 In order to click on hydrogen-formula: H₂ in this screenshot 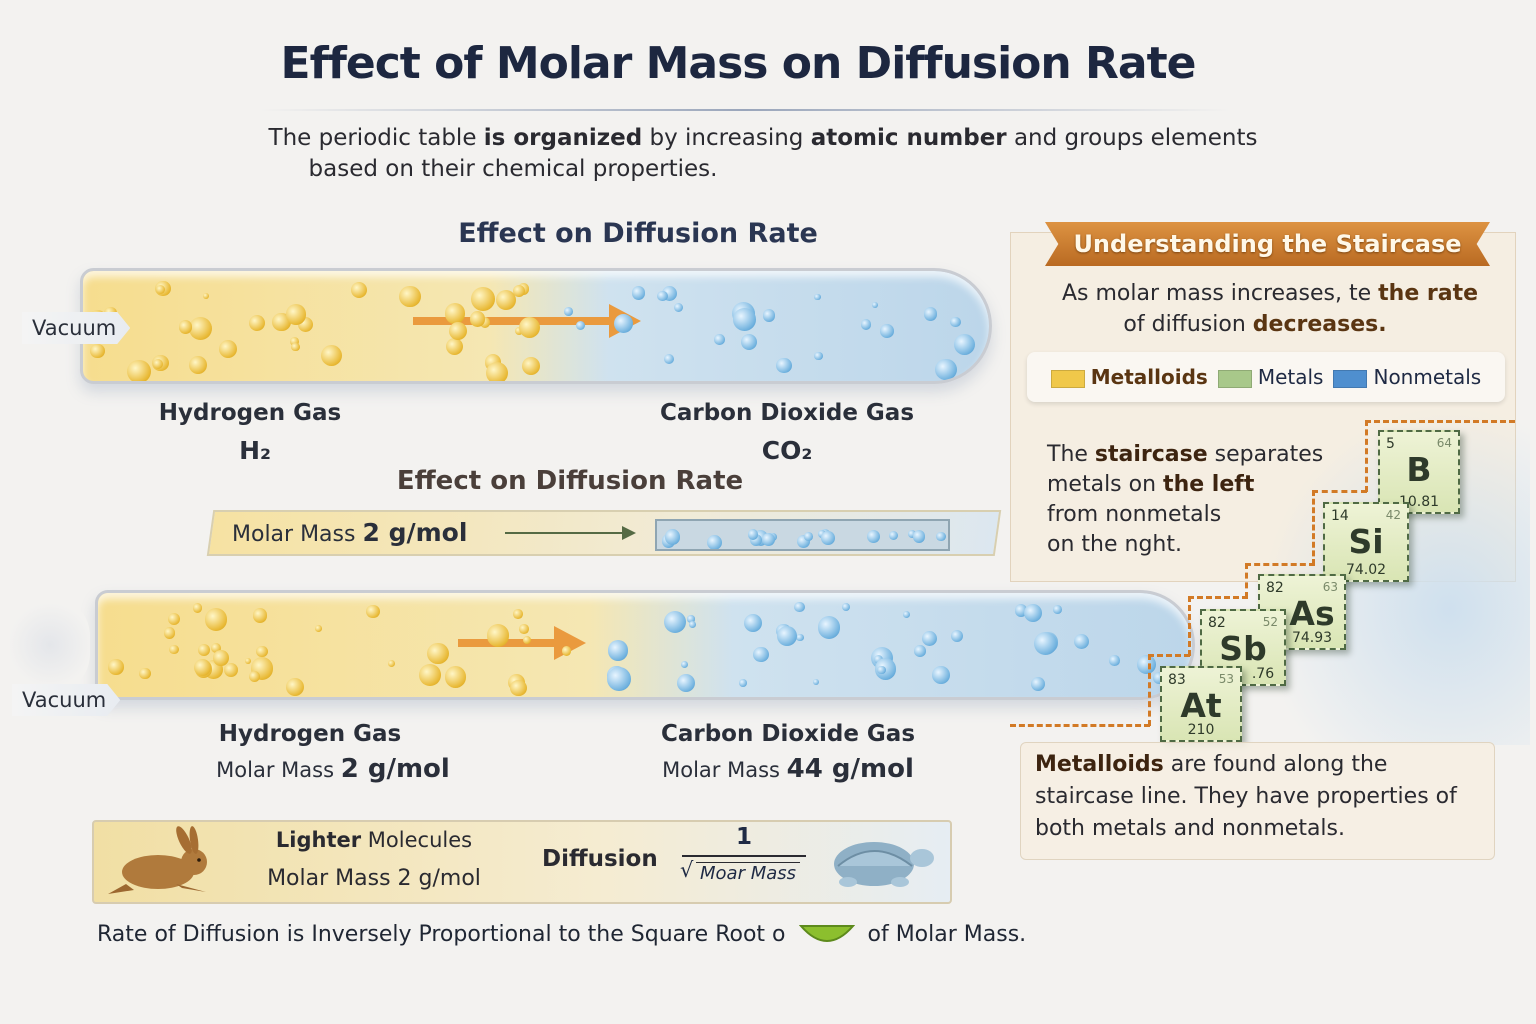, I will do `click(255, 450)`.